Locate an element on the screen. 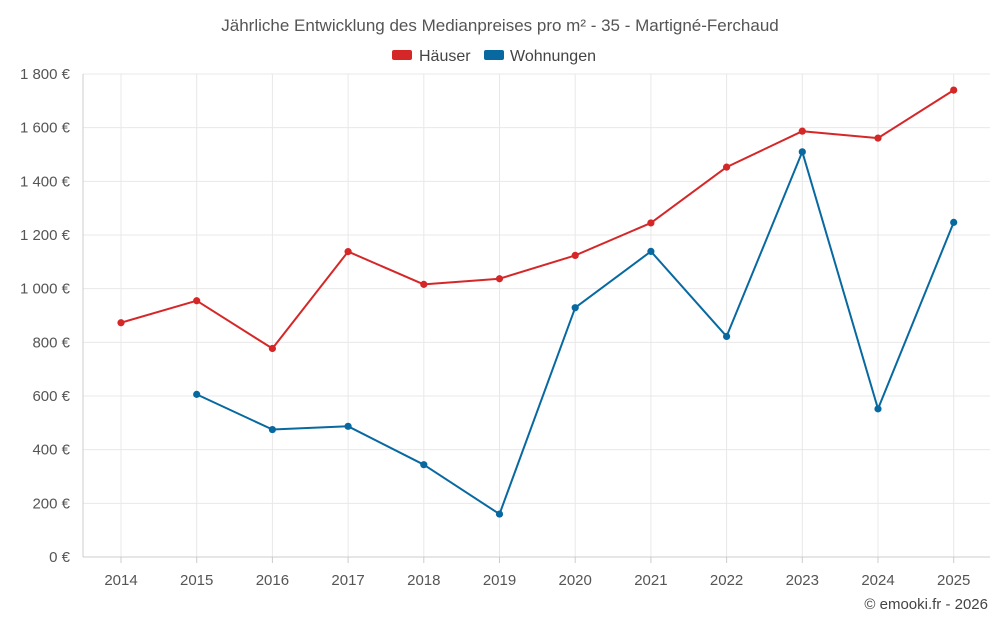  y-tick-label: 1 600 € is located at coordinates (45, 128).